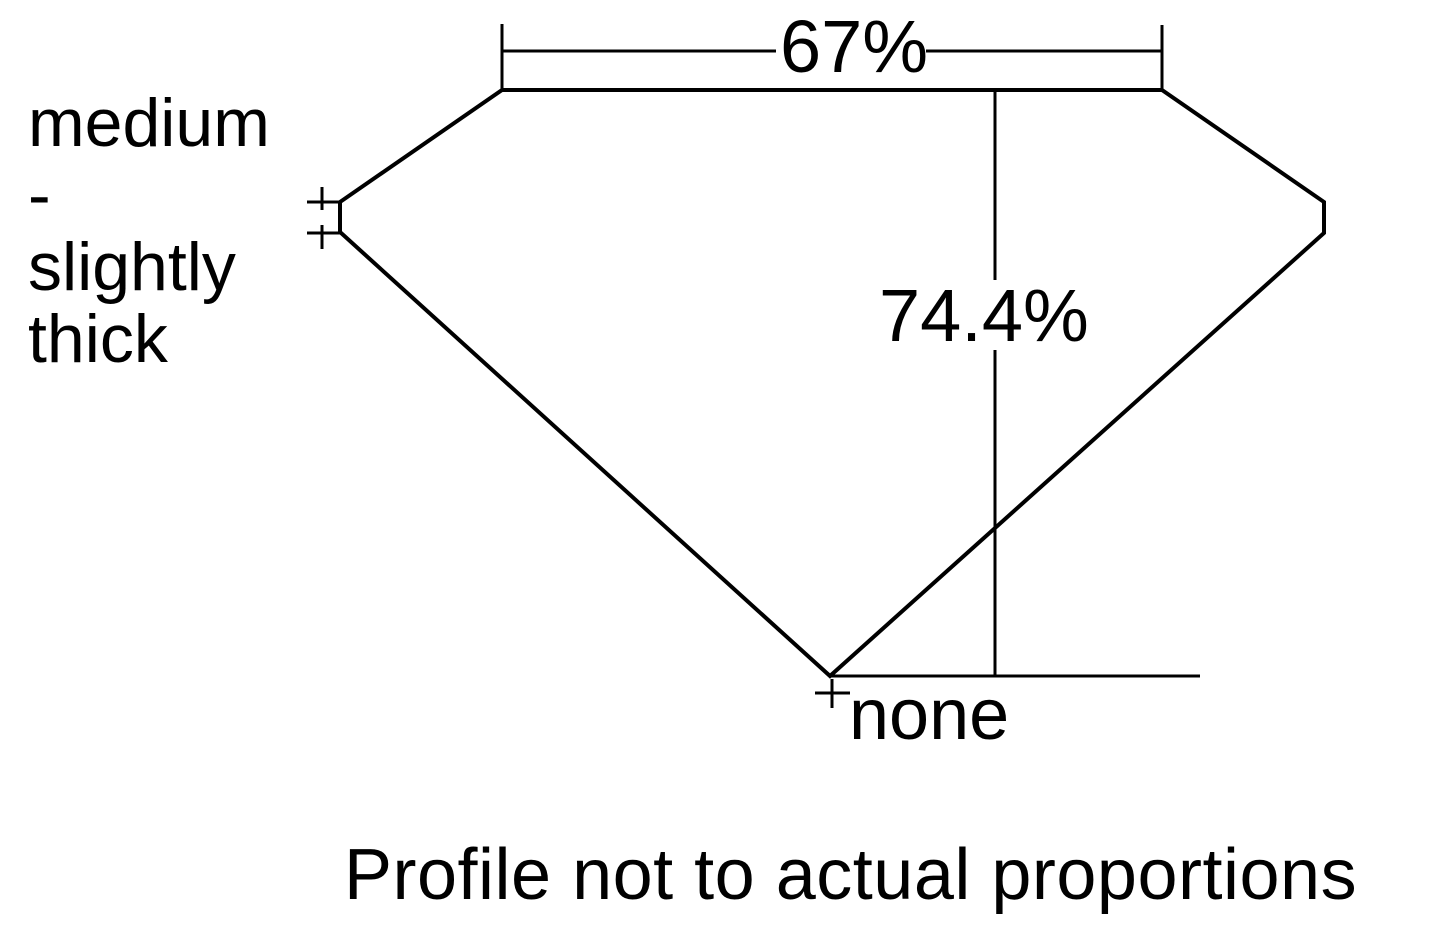 The height and width of the screenshot is (946, 1445). What do you see at coordinates (984, 315) in the screenshot?
I see `depth-percentage-label: 74.4%` at bounding box center [984, 315].